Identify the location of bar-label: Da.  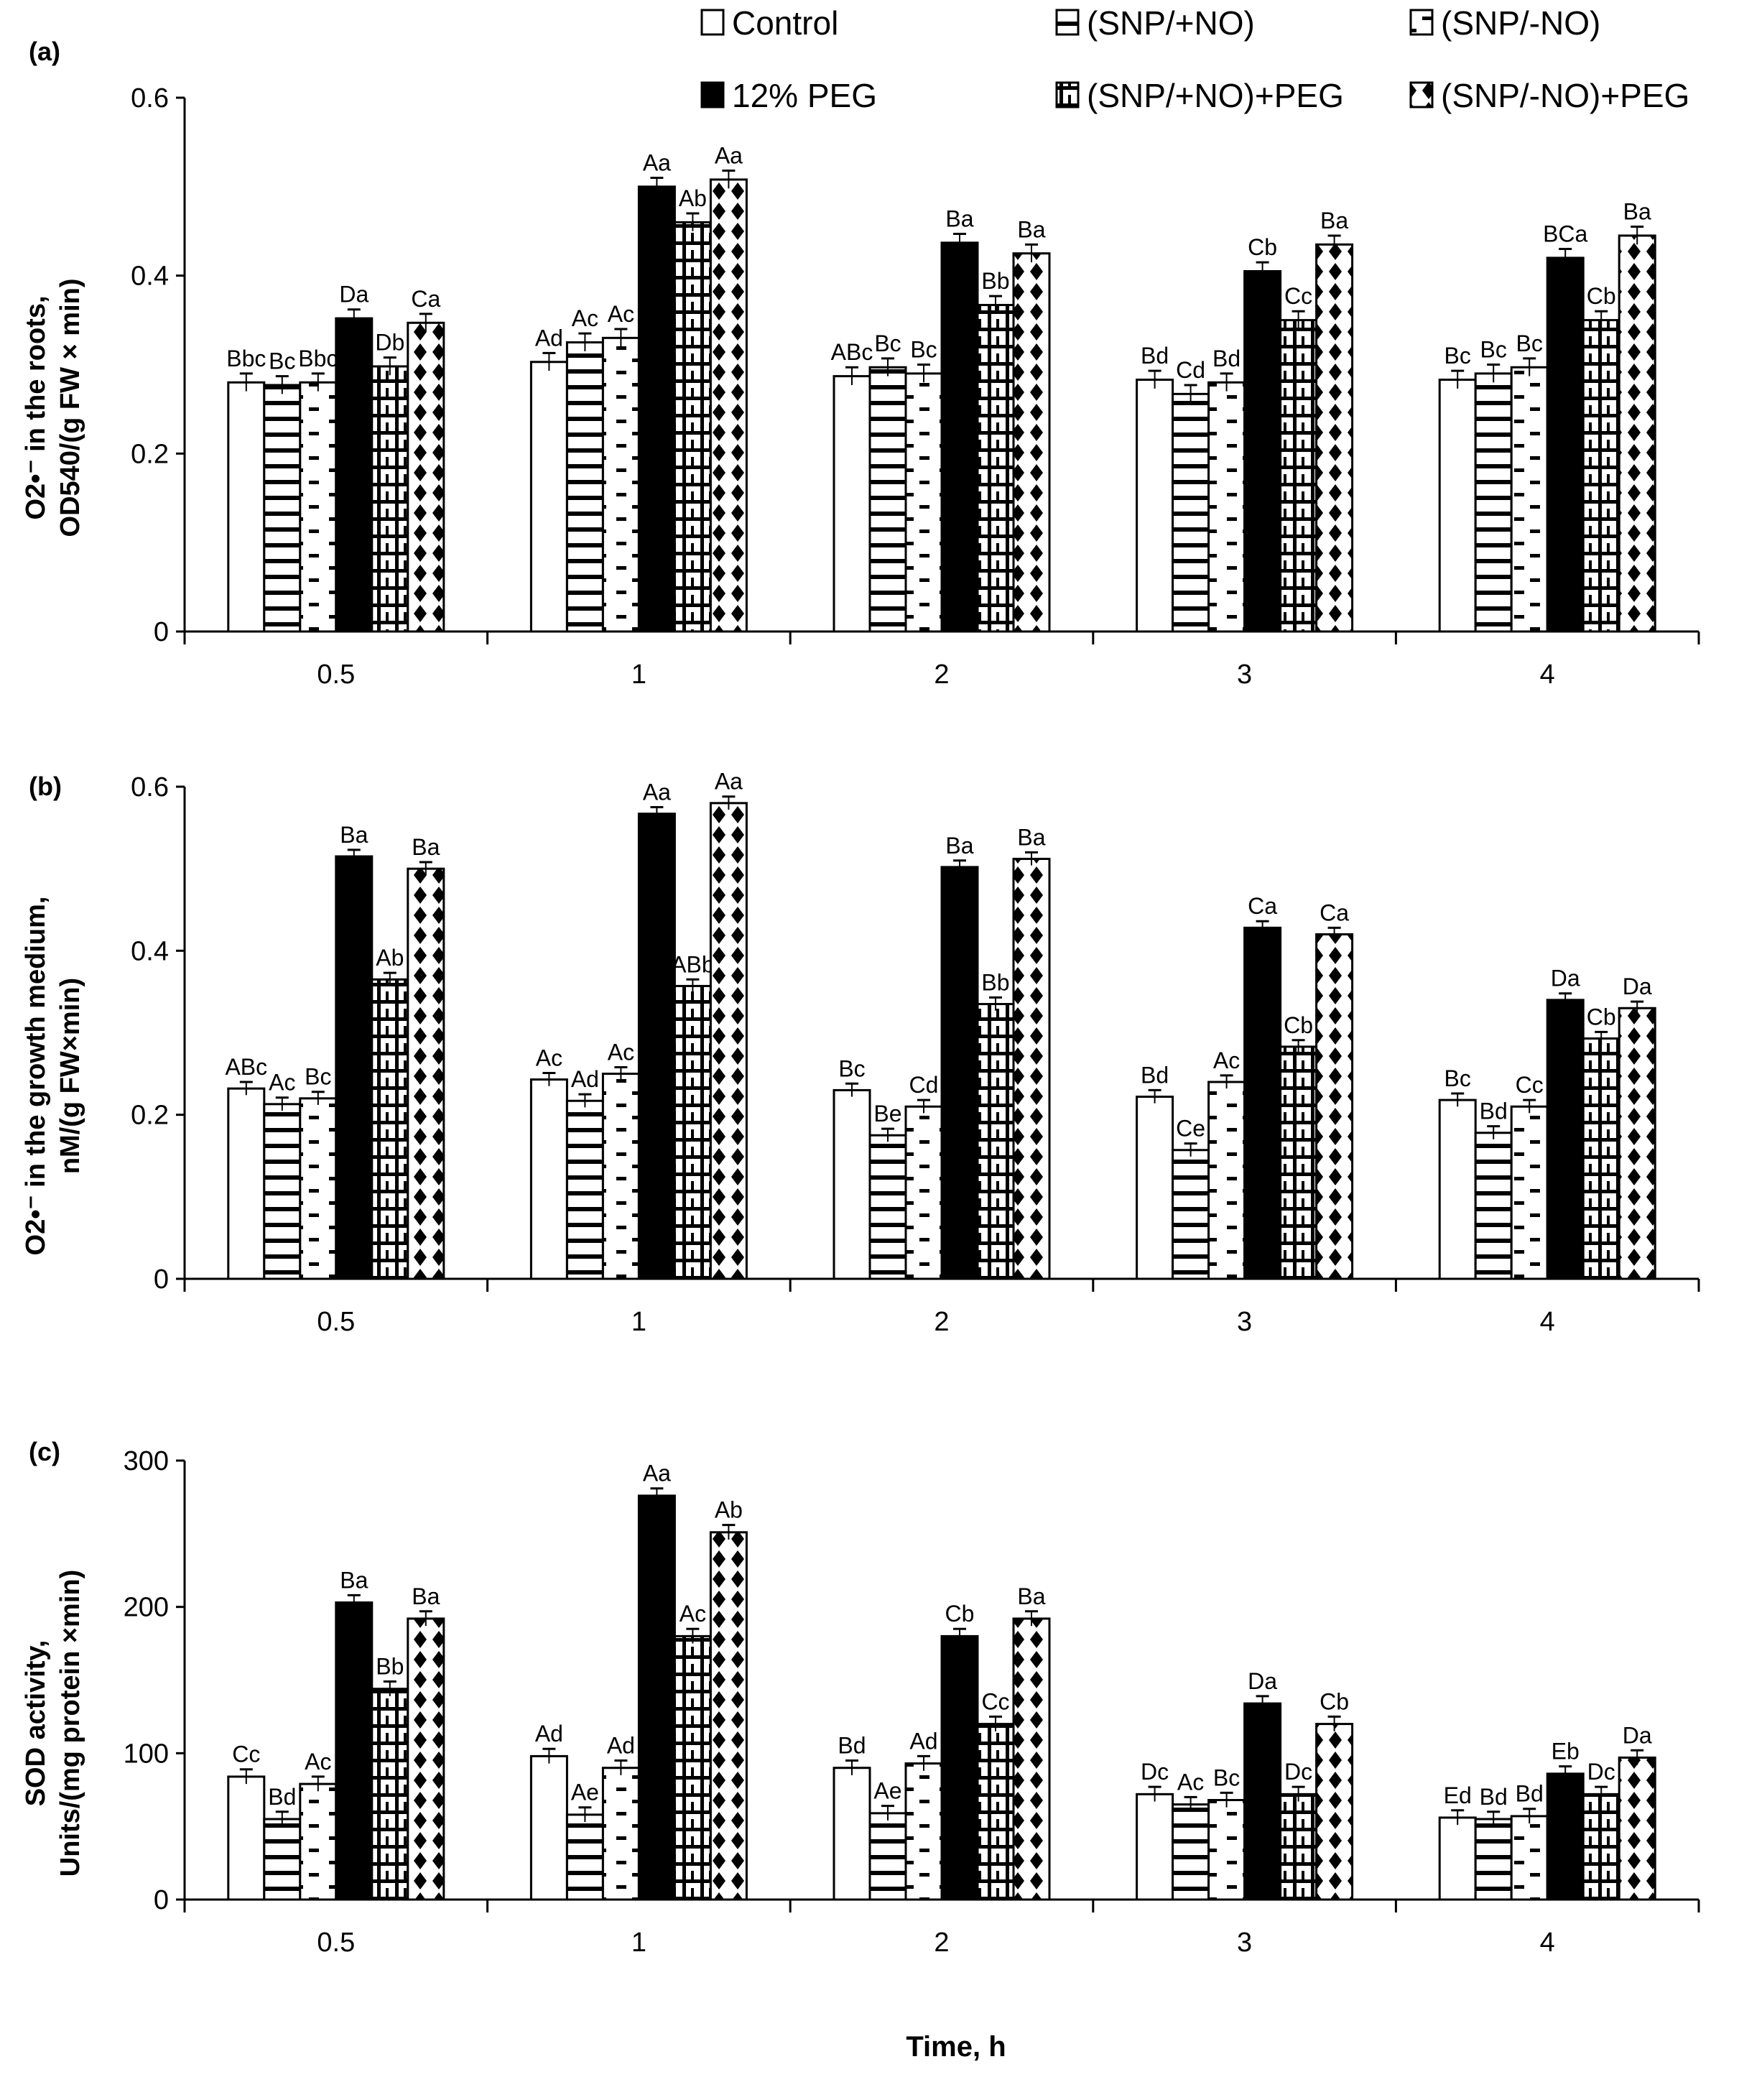
(1263, 1681).